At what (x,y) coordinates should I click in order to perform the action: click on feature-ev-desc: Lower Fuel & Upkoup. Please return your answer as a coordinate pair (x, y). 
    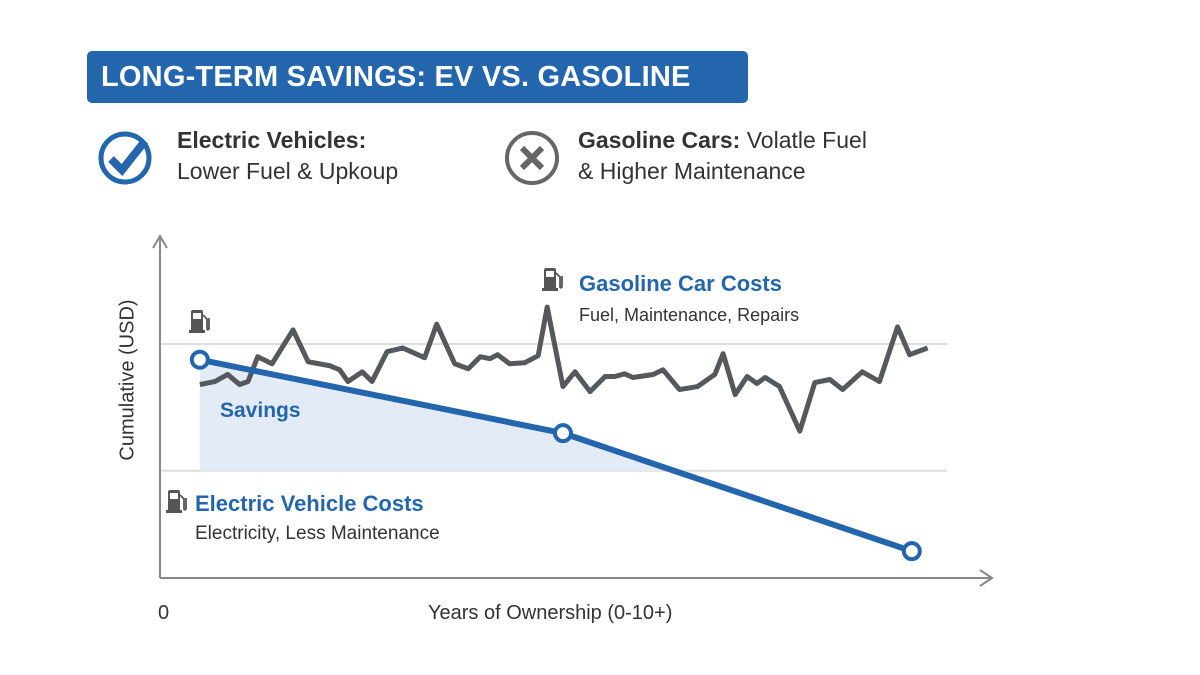
    Looking at the image, I should click on (288, 171).